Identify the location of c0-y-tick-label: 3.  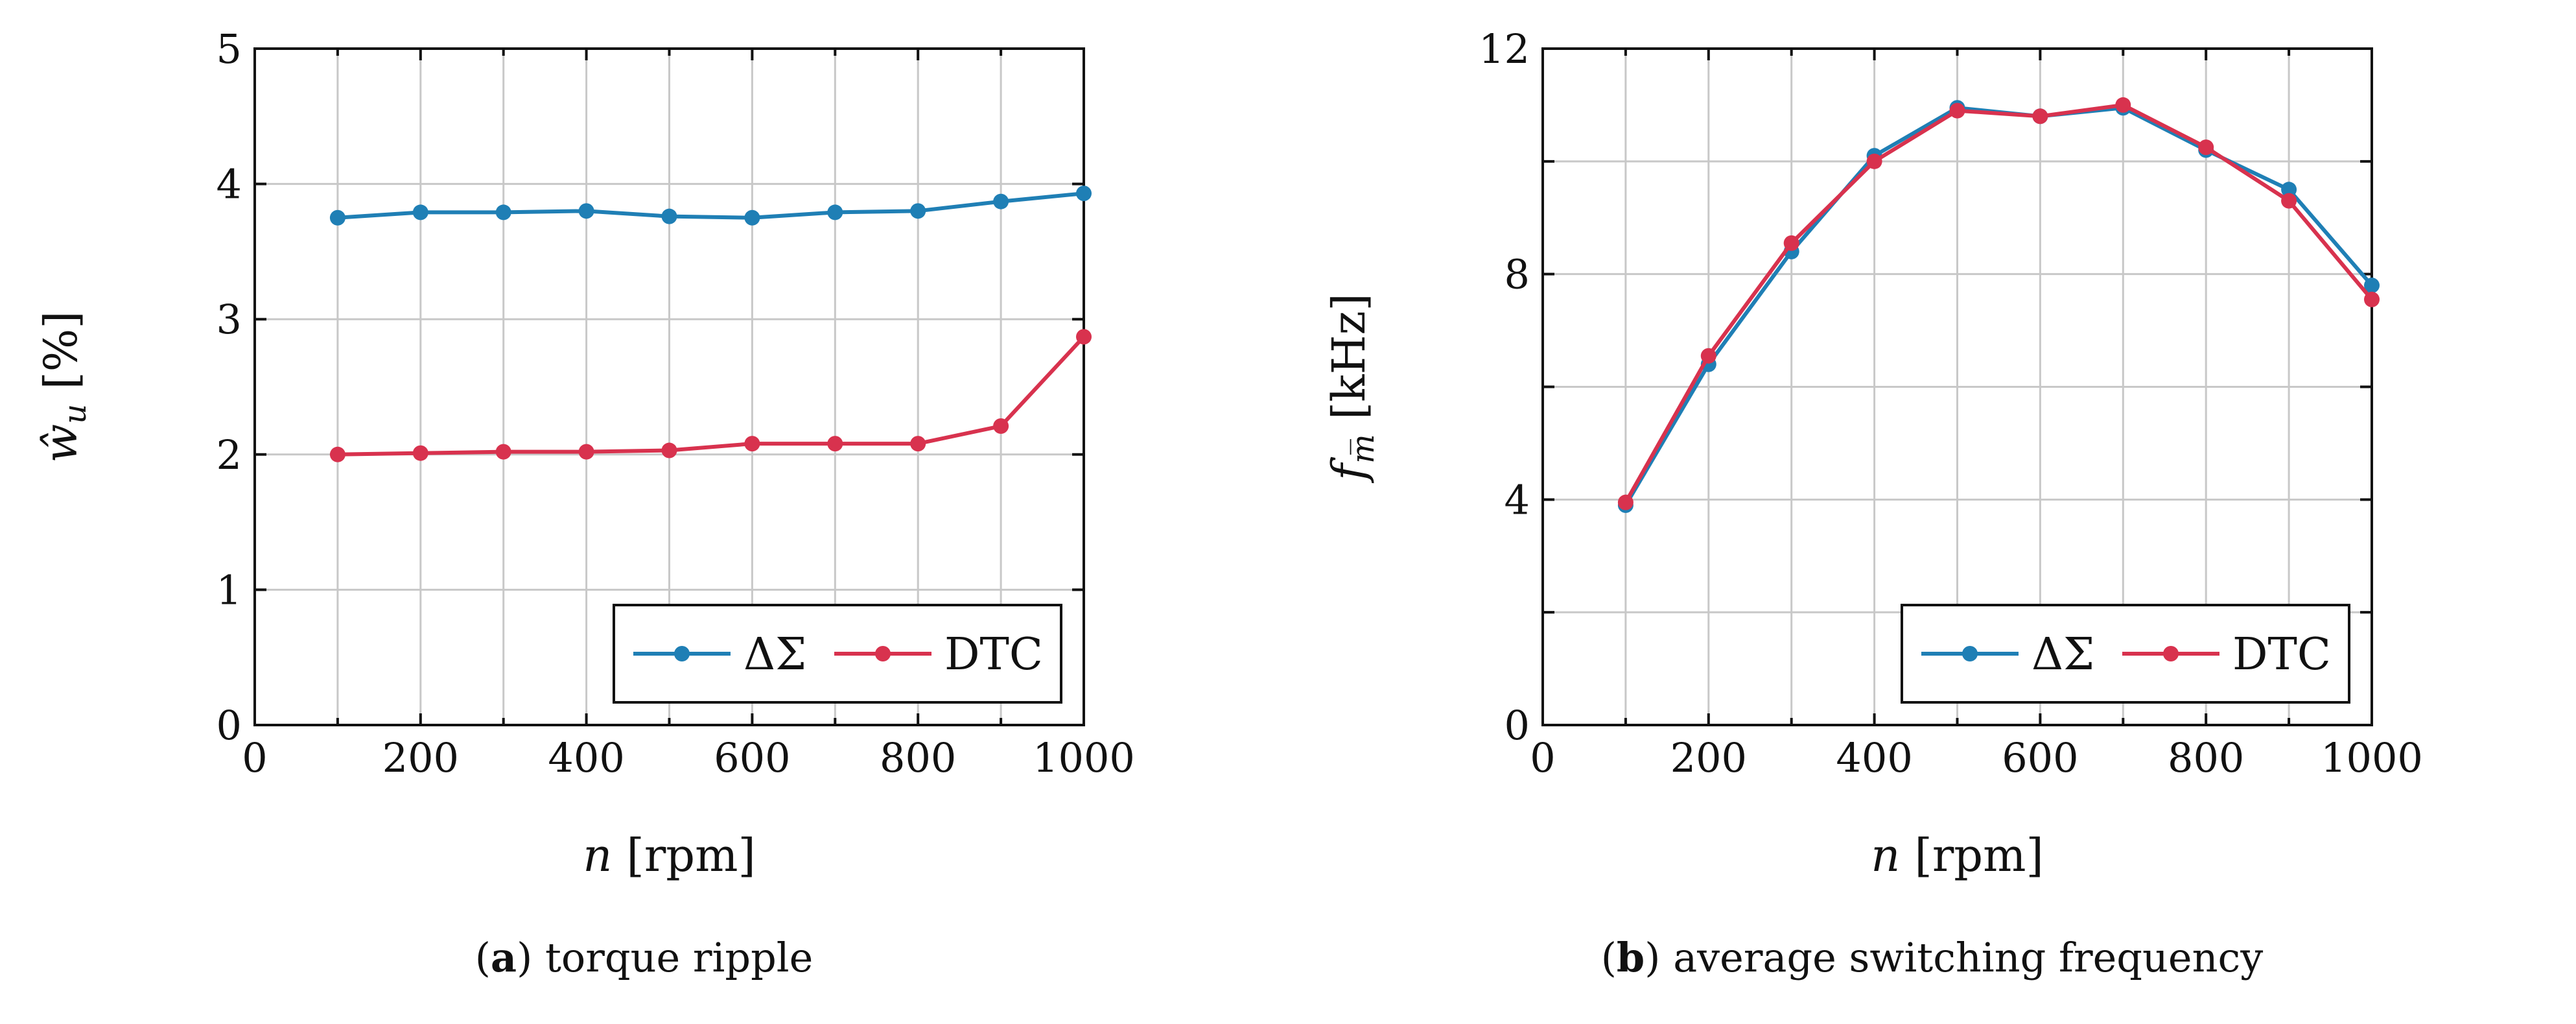
(229, 319).